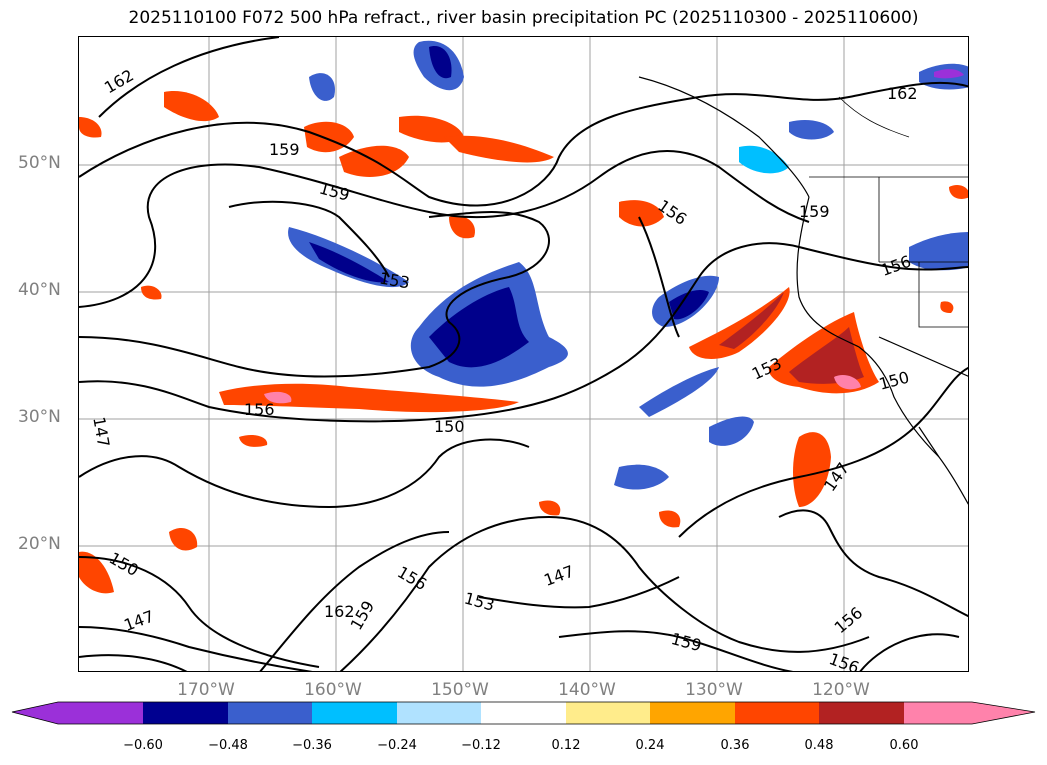 Image resolution: width=1047 pixels, height=765 pixels. Describe the element at coordinates (312, 745) in the screenshot. I see `colorbar-tick-label: −0.36` at that location.